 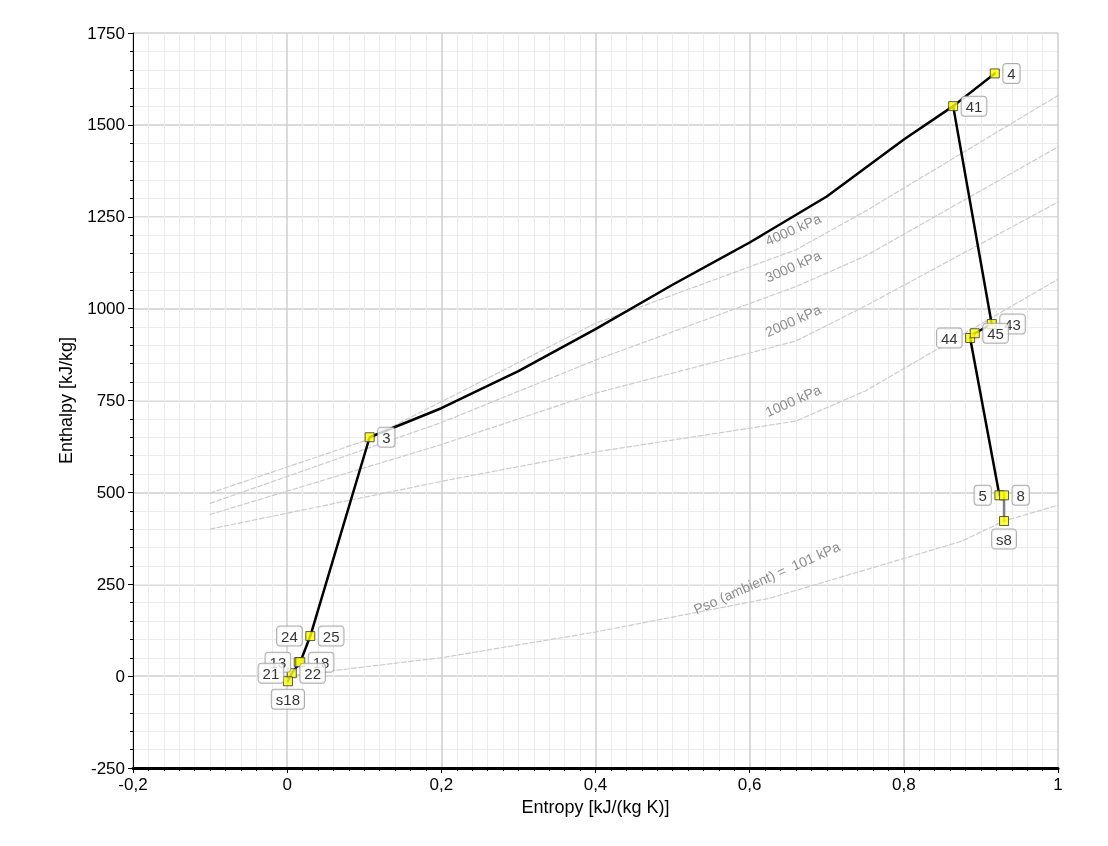 I want to click on text: 2000 kPa, so click(x=793, y=320).